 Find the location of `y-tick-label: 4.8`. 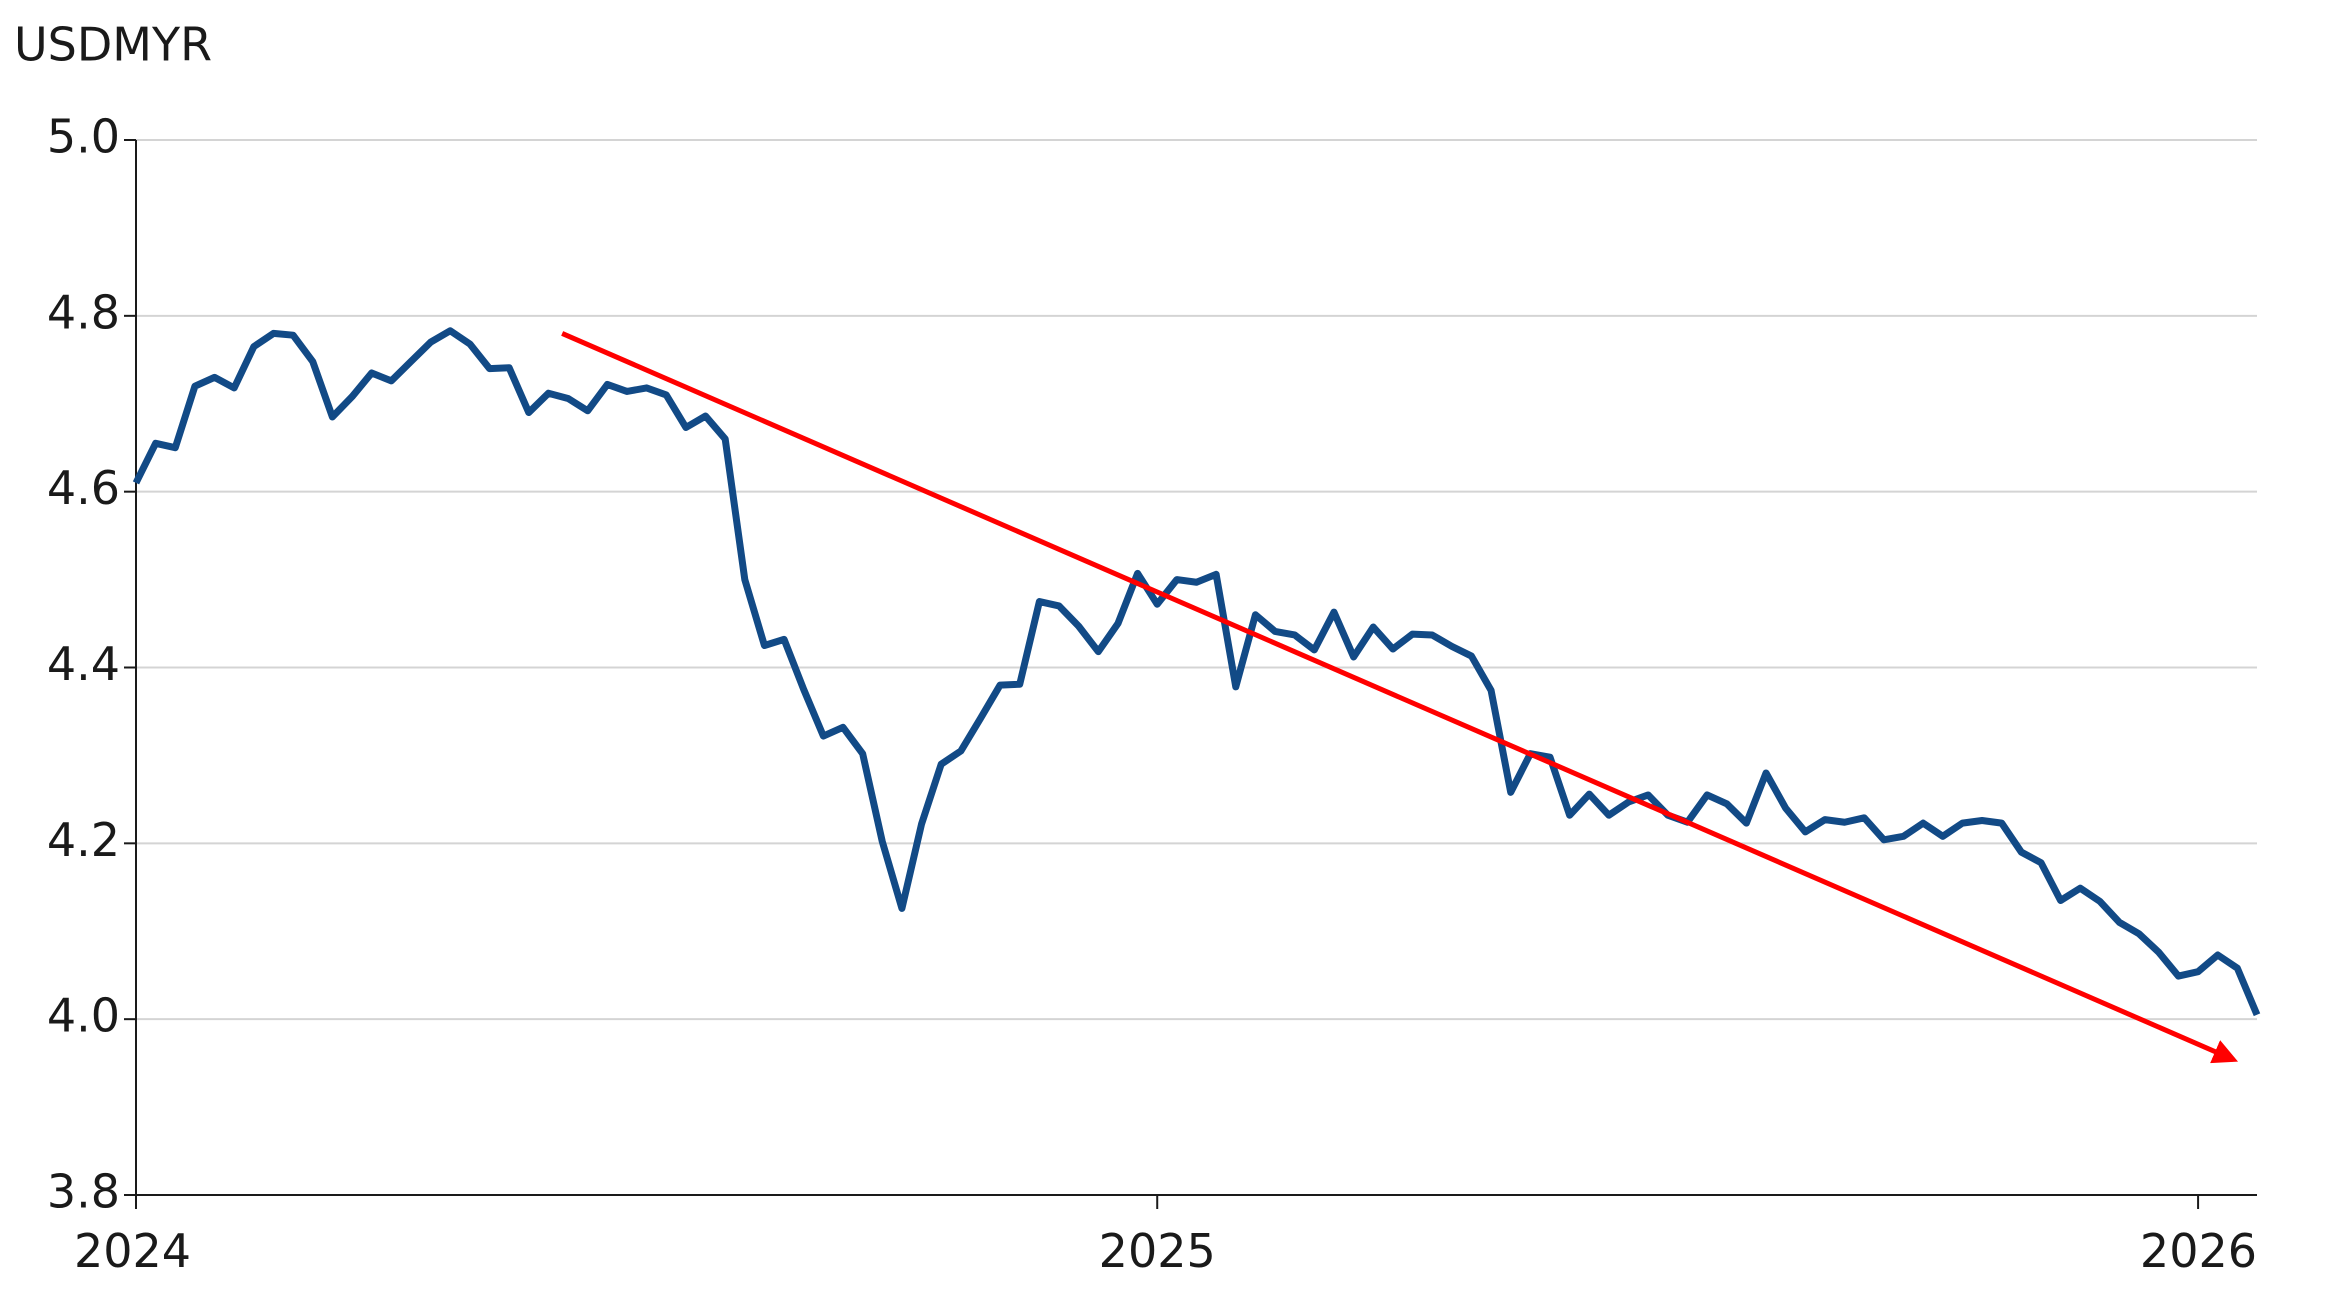

y-tick-label: 4.8 is located at coordinates (83, 312).